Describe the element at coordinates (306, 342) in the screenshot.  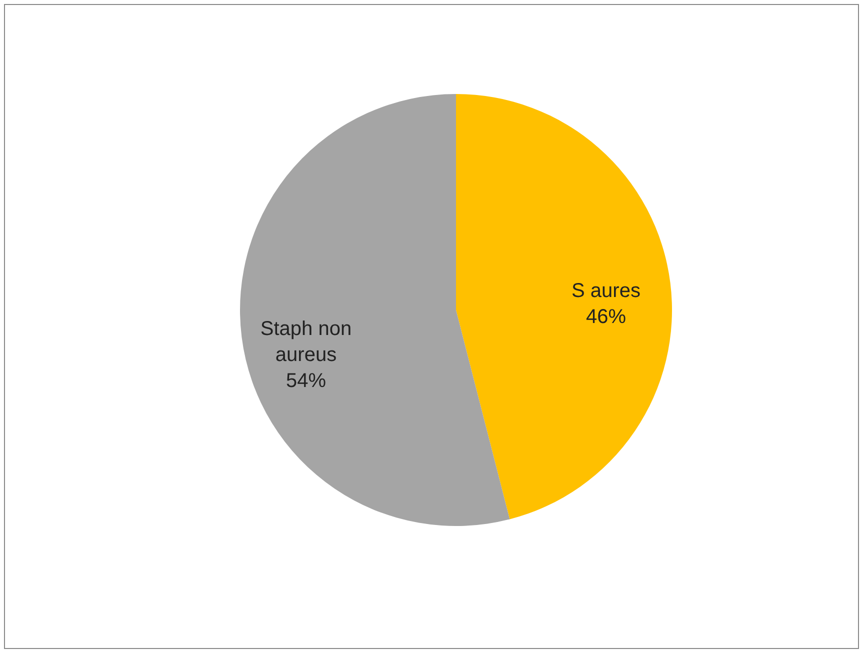
I see `slice-label: Staph non aureus` at that location.